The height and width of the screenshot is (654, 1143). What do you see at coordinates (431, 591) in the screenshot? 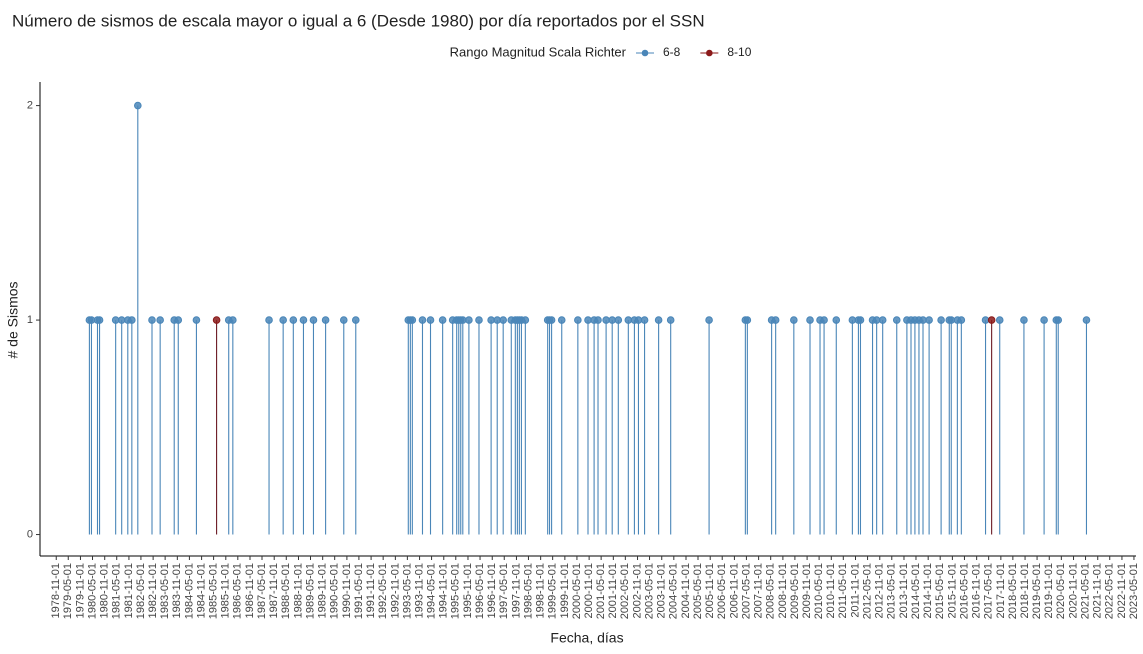
I see `x-tick-label: 1994-05-01` at bounding box center [431, 591].